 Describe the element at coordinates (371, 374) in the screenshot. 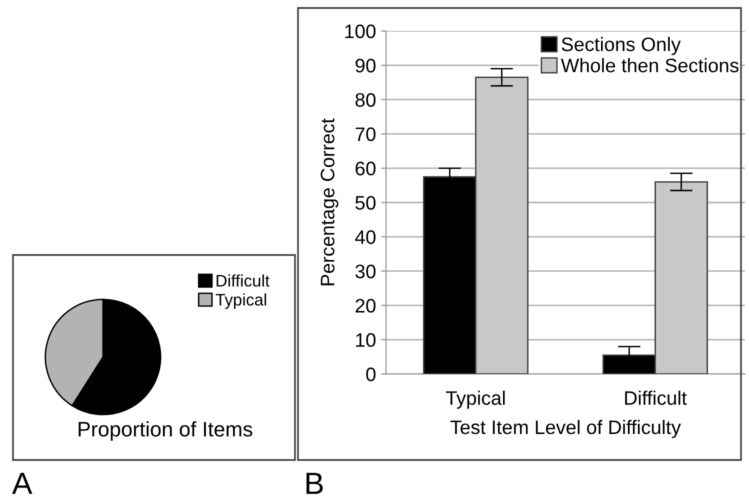

I see `y-tick-label: 0` at that location.